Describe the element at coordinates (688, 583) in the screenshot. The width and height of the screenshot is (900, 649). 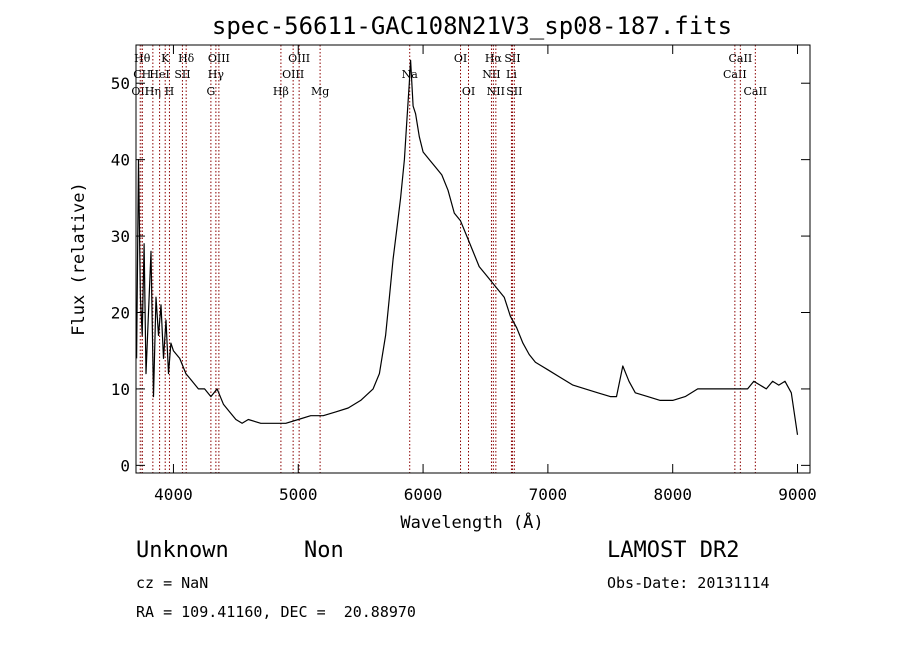
I see `observation-date: Obs-Date: 20131114` at that location.